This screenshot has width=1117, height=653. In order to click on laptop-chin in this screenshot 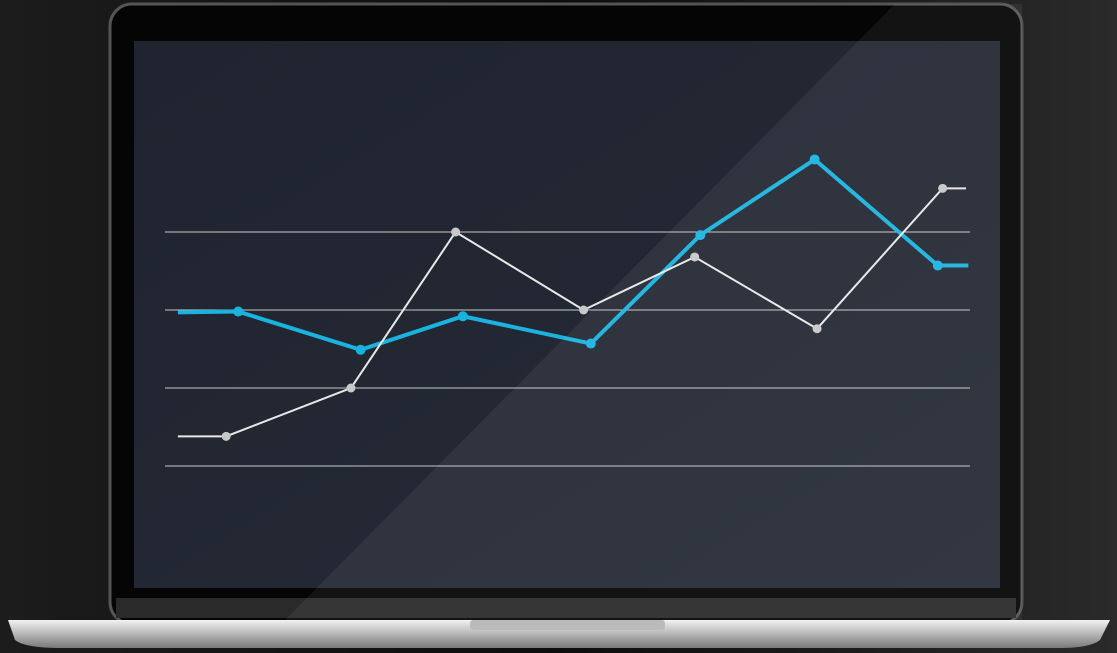, I will do `click(566, 608)`.